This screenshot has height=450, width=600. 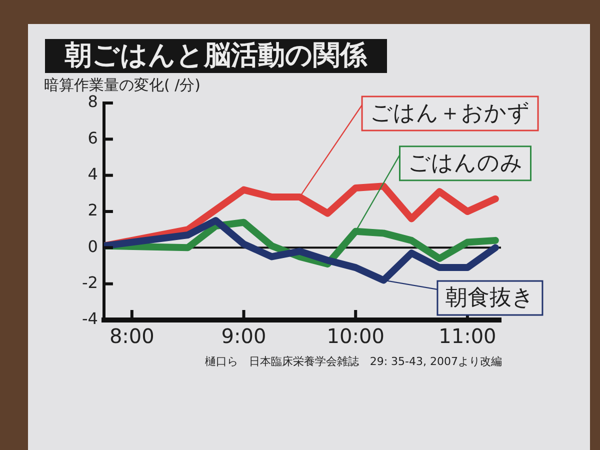 What do you see at coordinates (90, 282) in the screenshot?
I see `y-tick-label: -2` at bounding box center [90, 282].